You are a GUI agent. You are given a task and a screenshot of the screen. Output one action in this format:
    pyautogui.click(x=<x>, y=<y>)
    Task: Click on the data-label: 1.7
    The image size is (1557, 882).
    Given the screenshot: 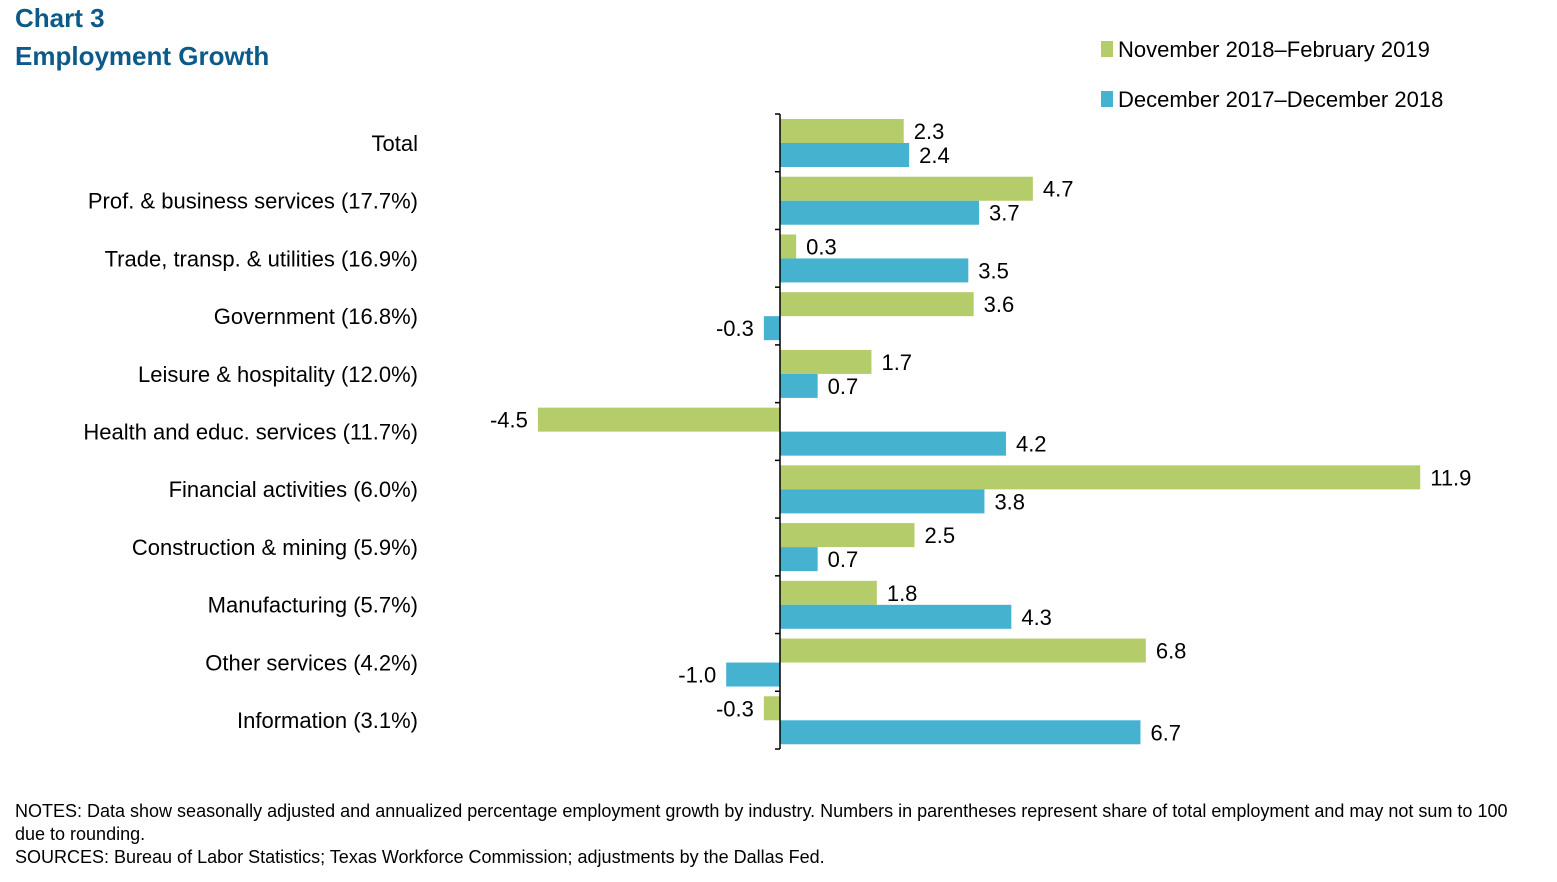 What is the action you would take?
    pyautogui.click(x=896, y=362)
    